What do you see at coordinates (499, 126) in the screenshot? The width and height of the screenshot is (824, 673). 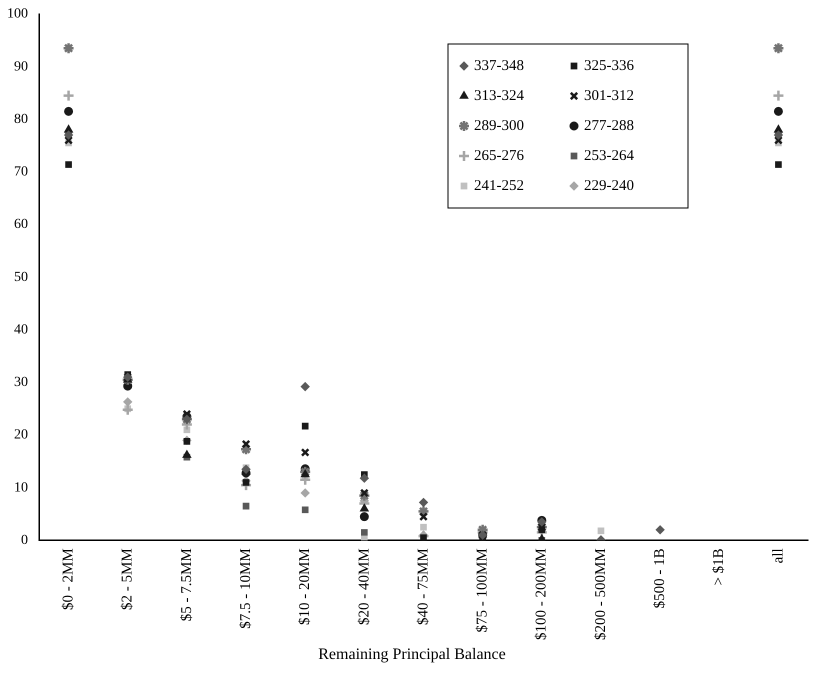 I see `legend-label: 289-300` at bounding box center [499, 126].